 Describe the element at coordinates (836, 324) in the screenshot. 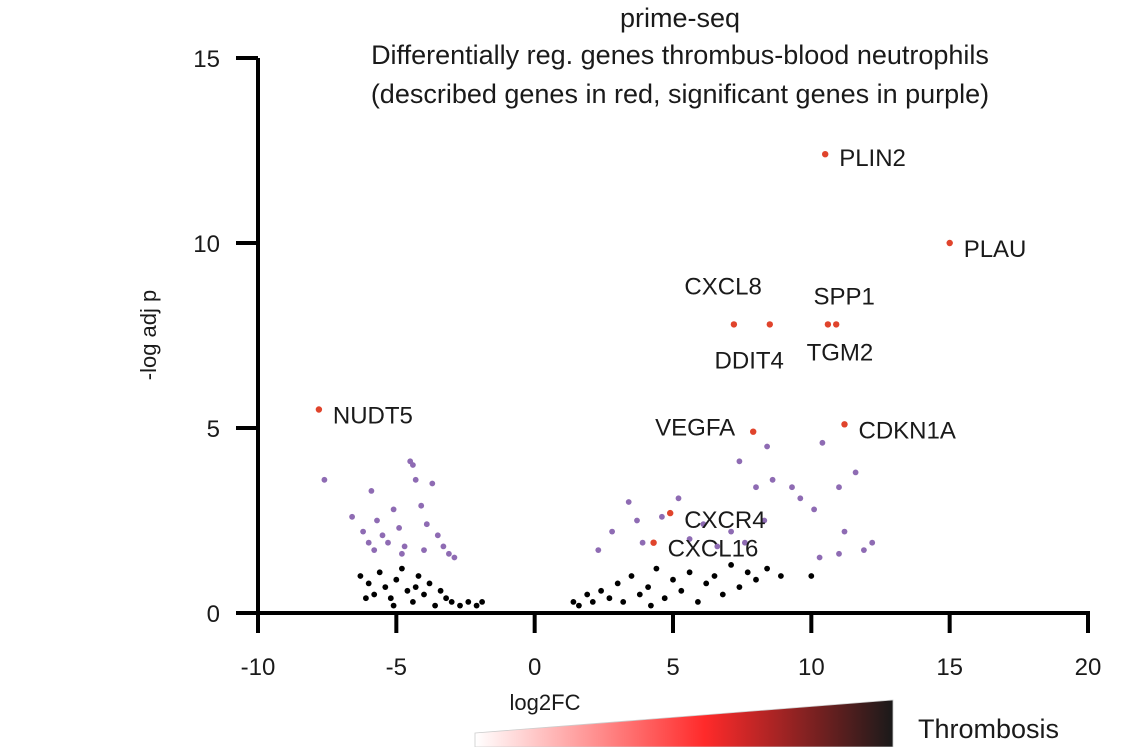

I see `point-spp1` at that location.